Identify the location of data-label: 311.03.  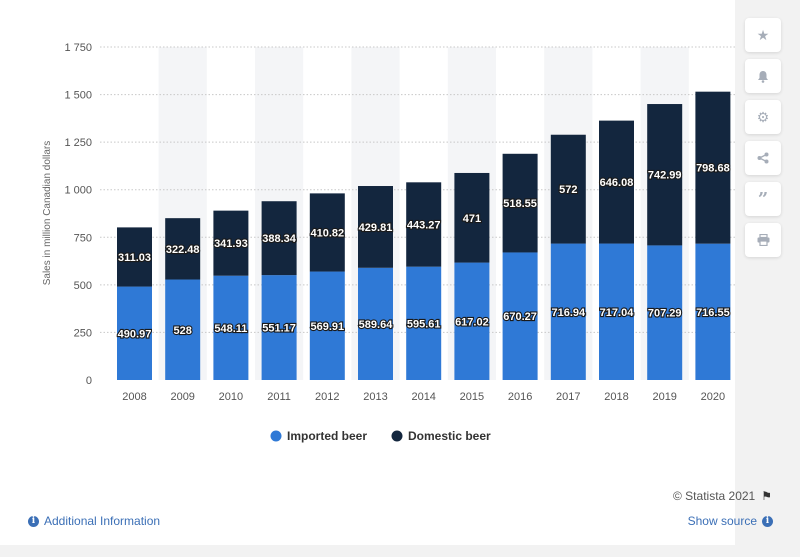
(134, 258).